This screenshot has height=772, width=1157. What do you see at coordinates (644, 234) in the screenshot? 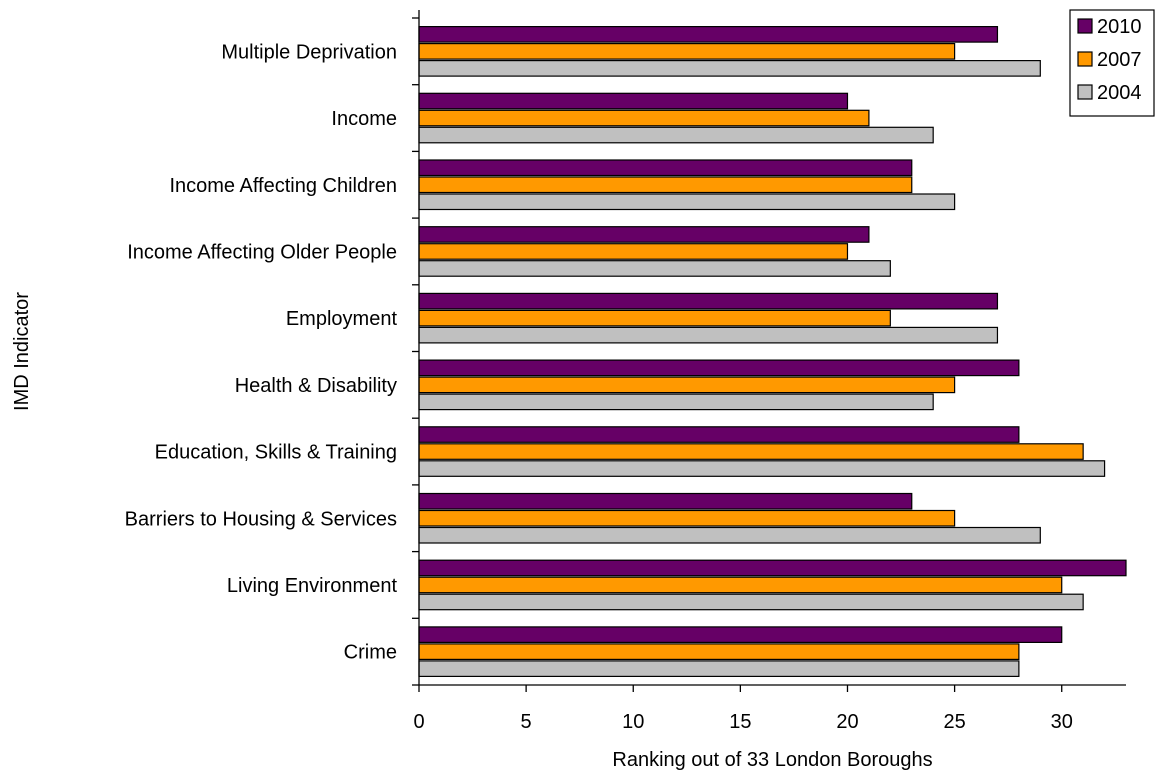
I see `bar-2010-income-affecting-older-people` at bounding box center [644, 234].